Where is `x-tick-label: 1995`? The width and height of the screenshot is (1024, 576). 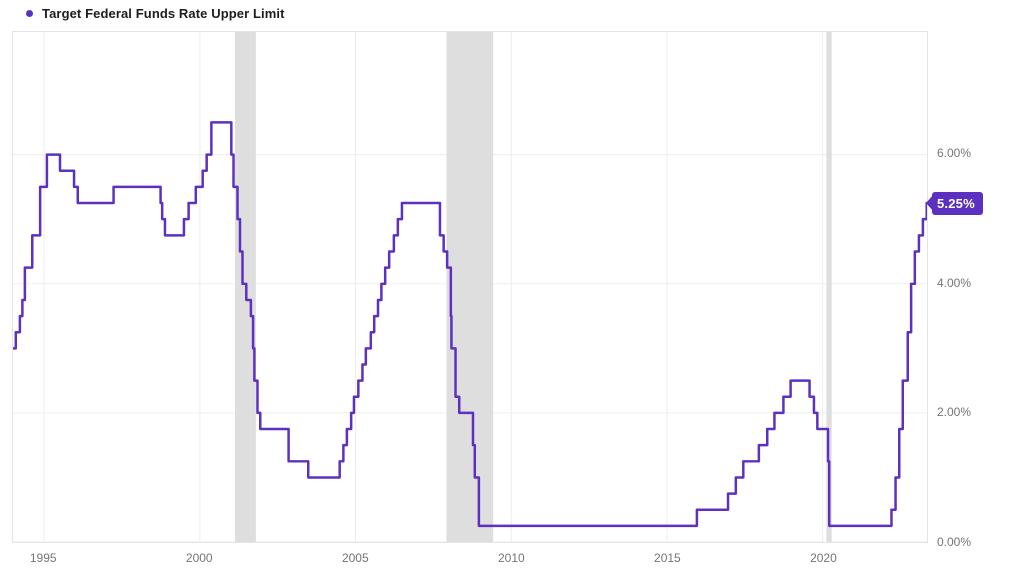 x-tick-label: 1995 is located at coordinates (43, 558).